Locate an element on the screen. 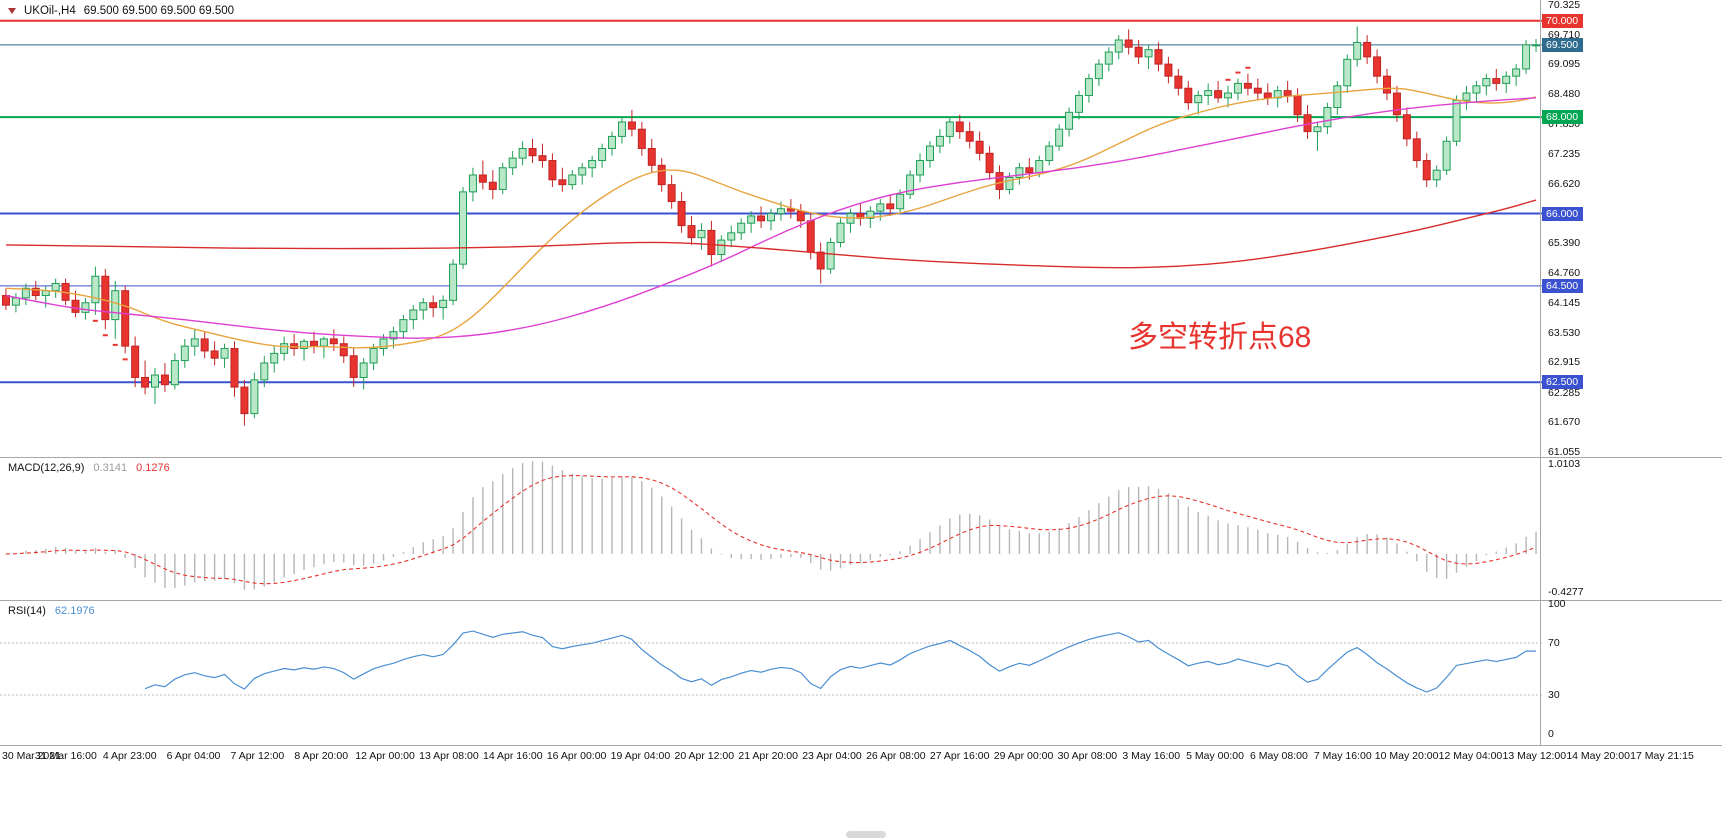 This screenshot has width=1722, height=840. time-label: 3 May 16:00 is located at coordinates (1151, 756).